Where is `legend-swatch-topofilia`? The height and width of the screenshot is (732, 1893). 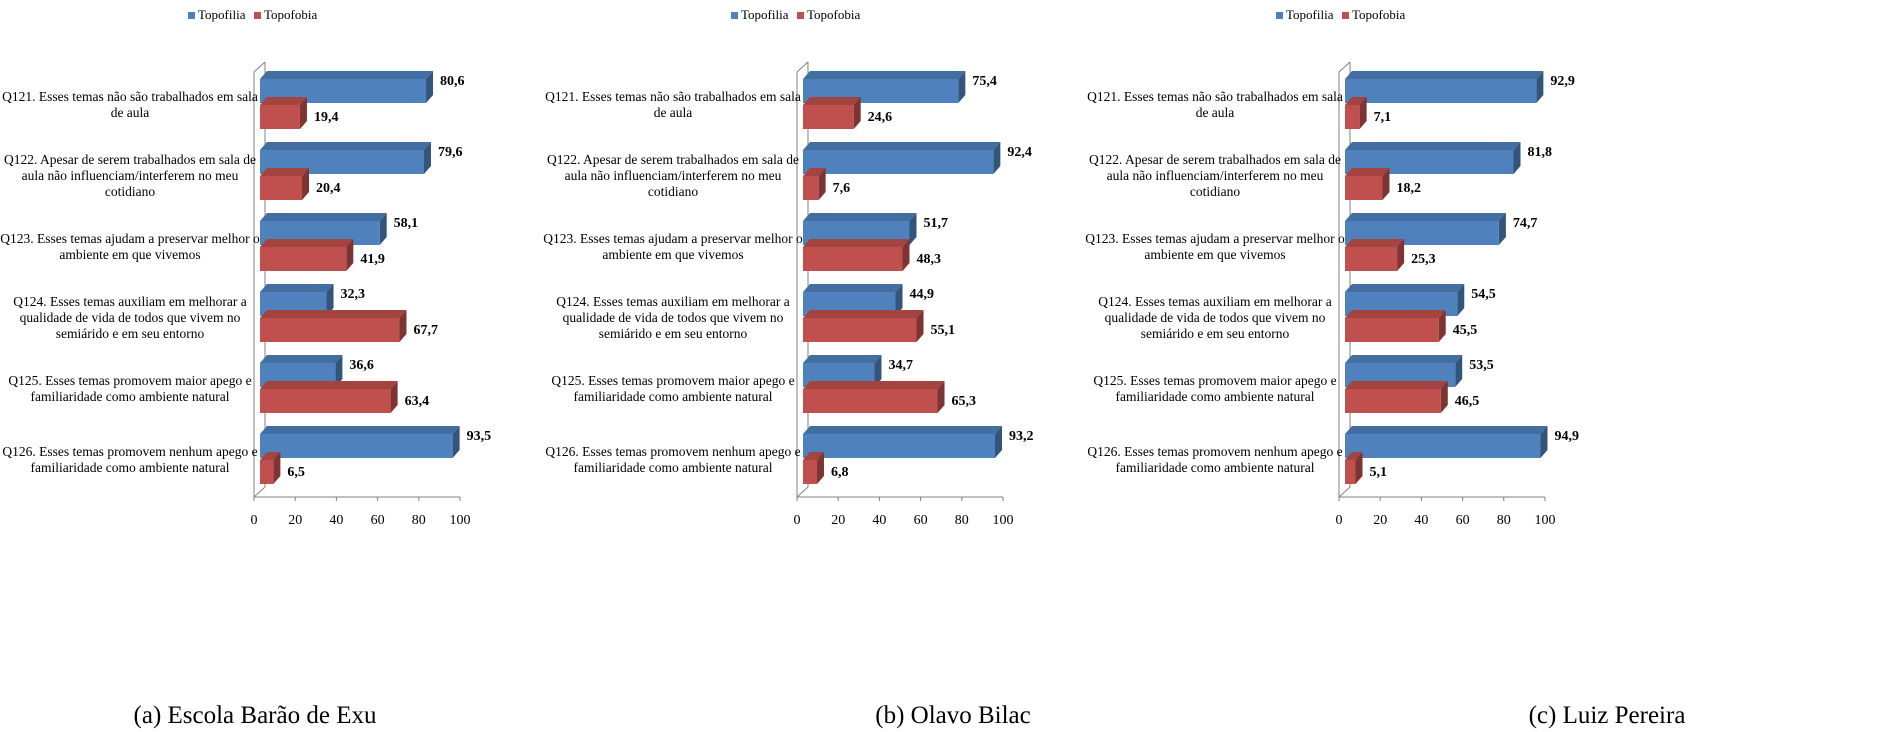 legend-swatch-topofilia is located at coordinates (734, 15).